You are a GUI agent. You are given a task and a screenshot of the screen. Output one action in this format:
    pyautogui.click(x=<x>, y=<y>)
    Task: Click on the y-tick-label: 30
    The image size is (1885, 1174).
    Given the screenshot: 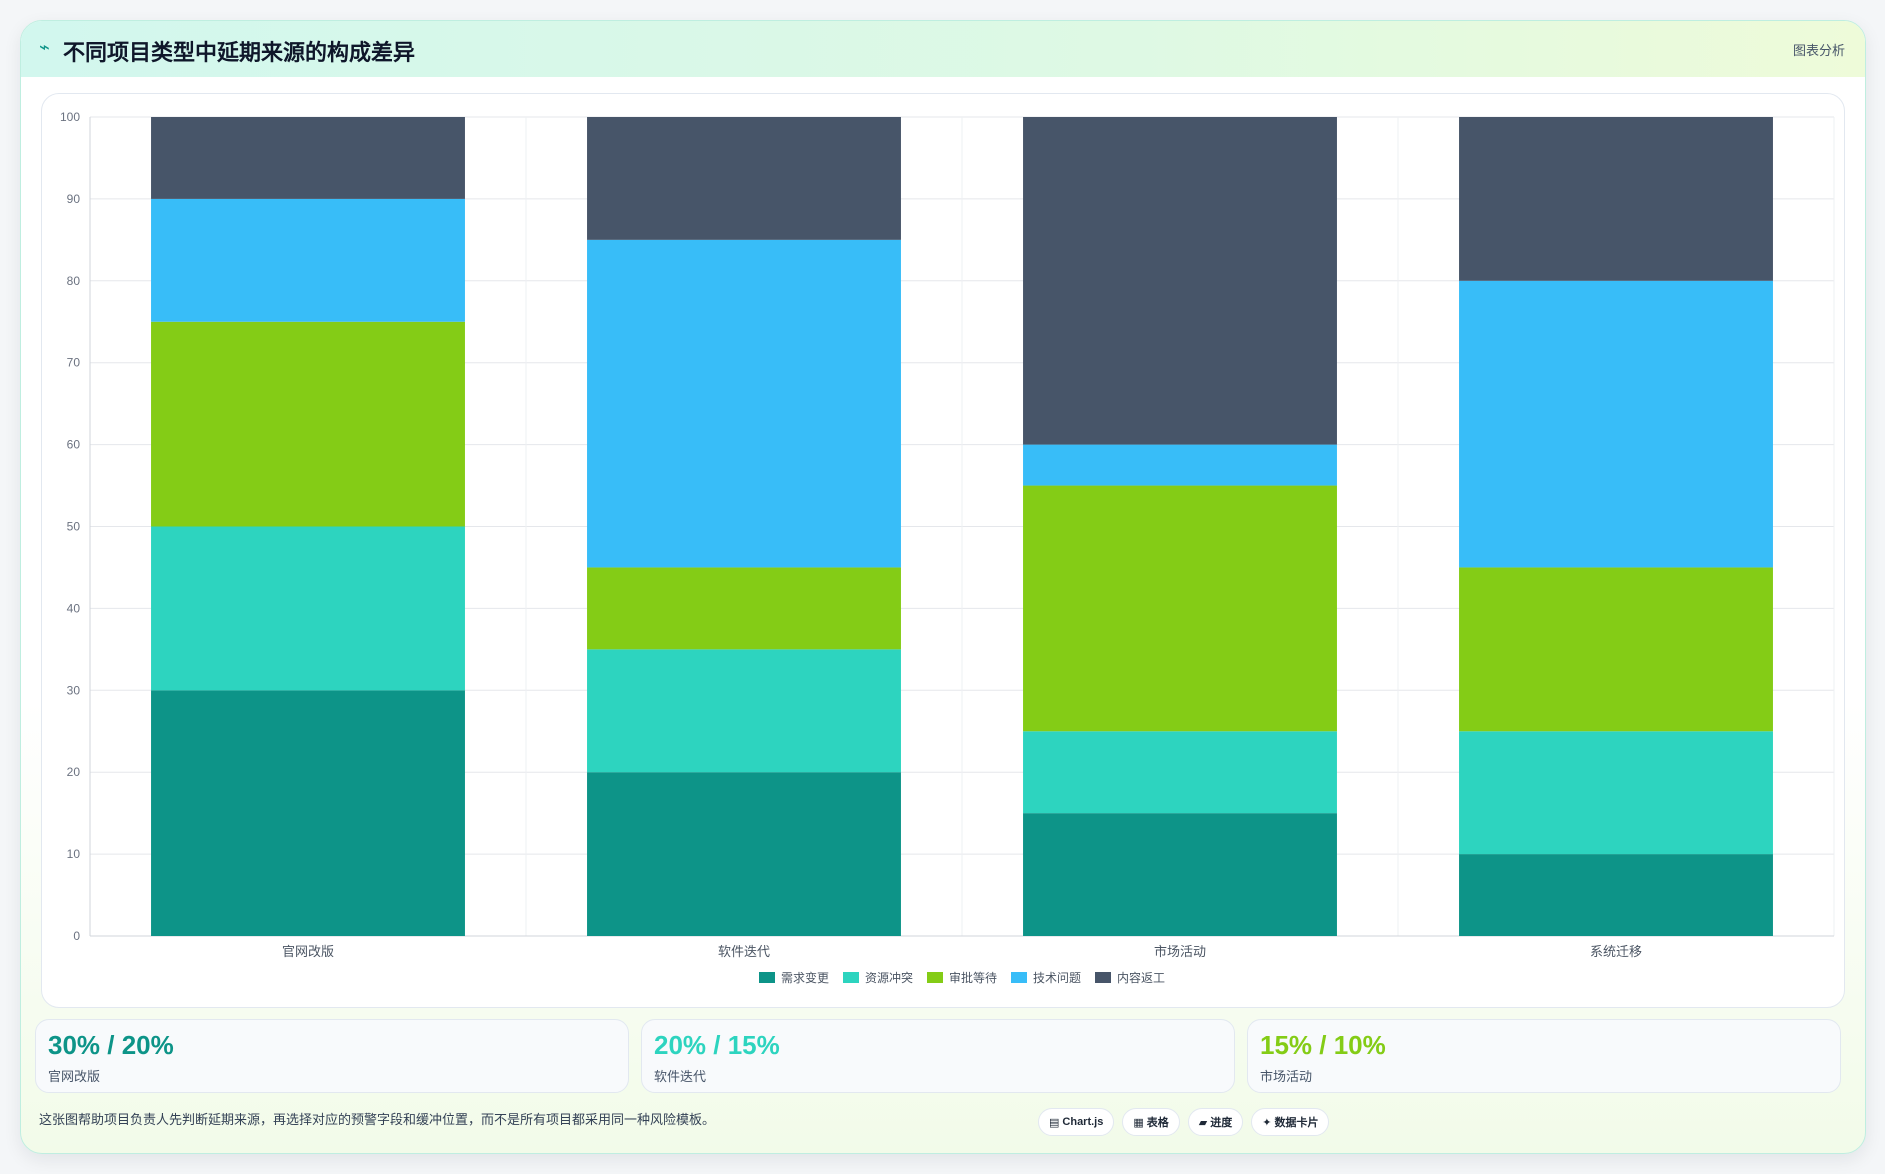 What is the action you would take?
    pyautogui.click(x=74, y=690)
    